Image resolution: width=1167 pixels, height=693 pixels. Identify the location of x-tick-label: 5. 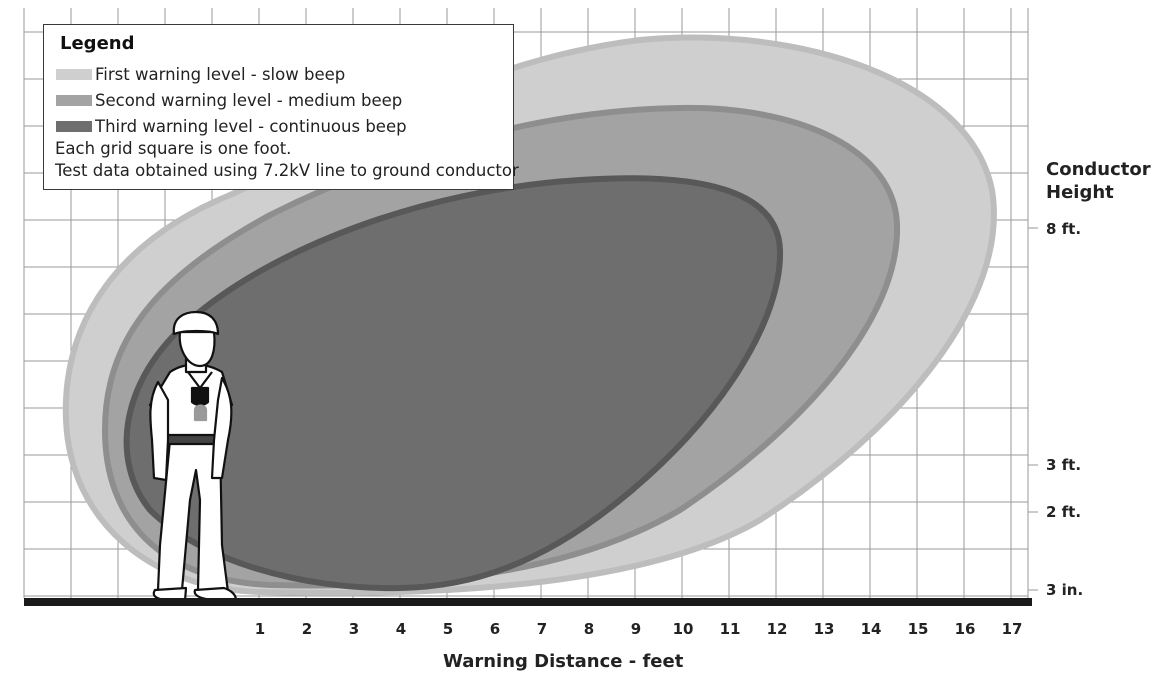
(448, 629).